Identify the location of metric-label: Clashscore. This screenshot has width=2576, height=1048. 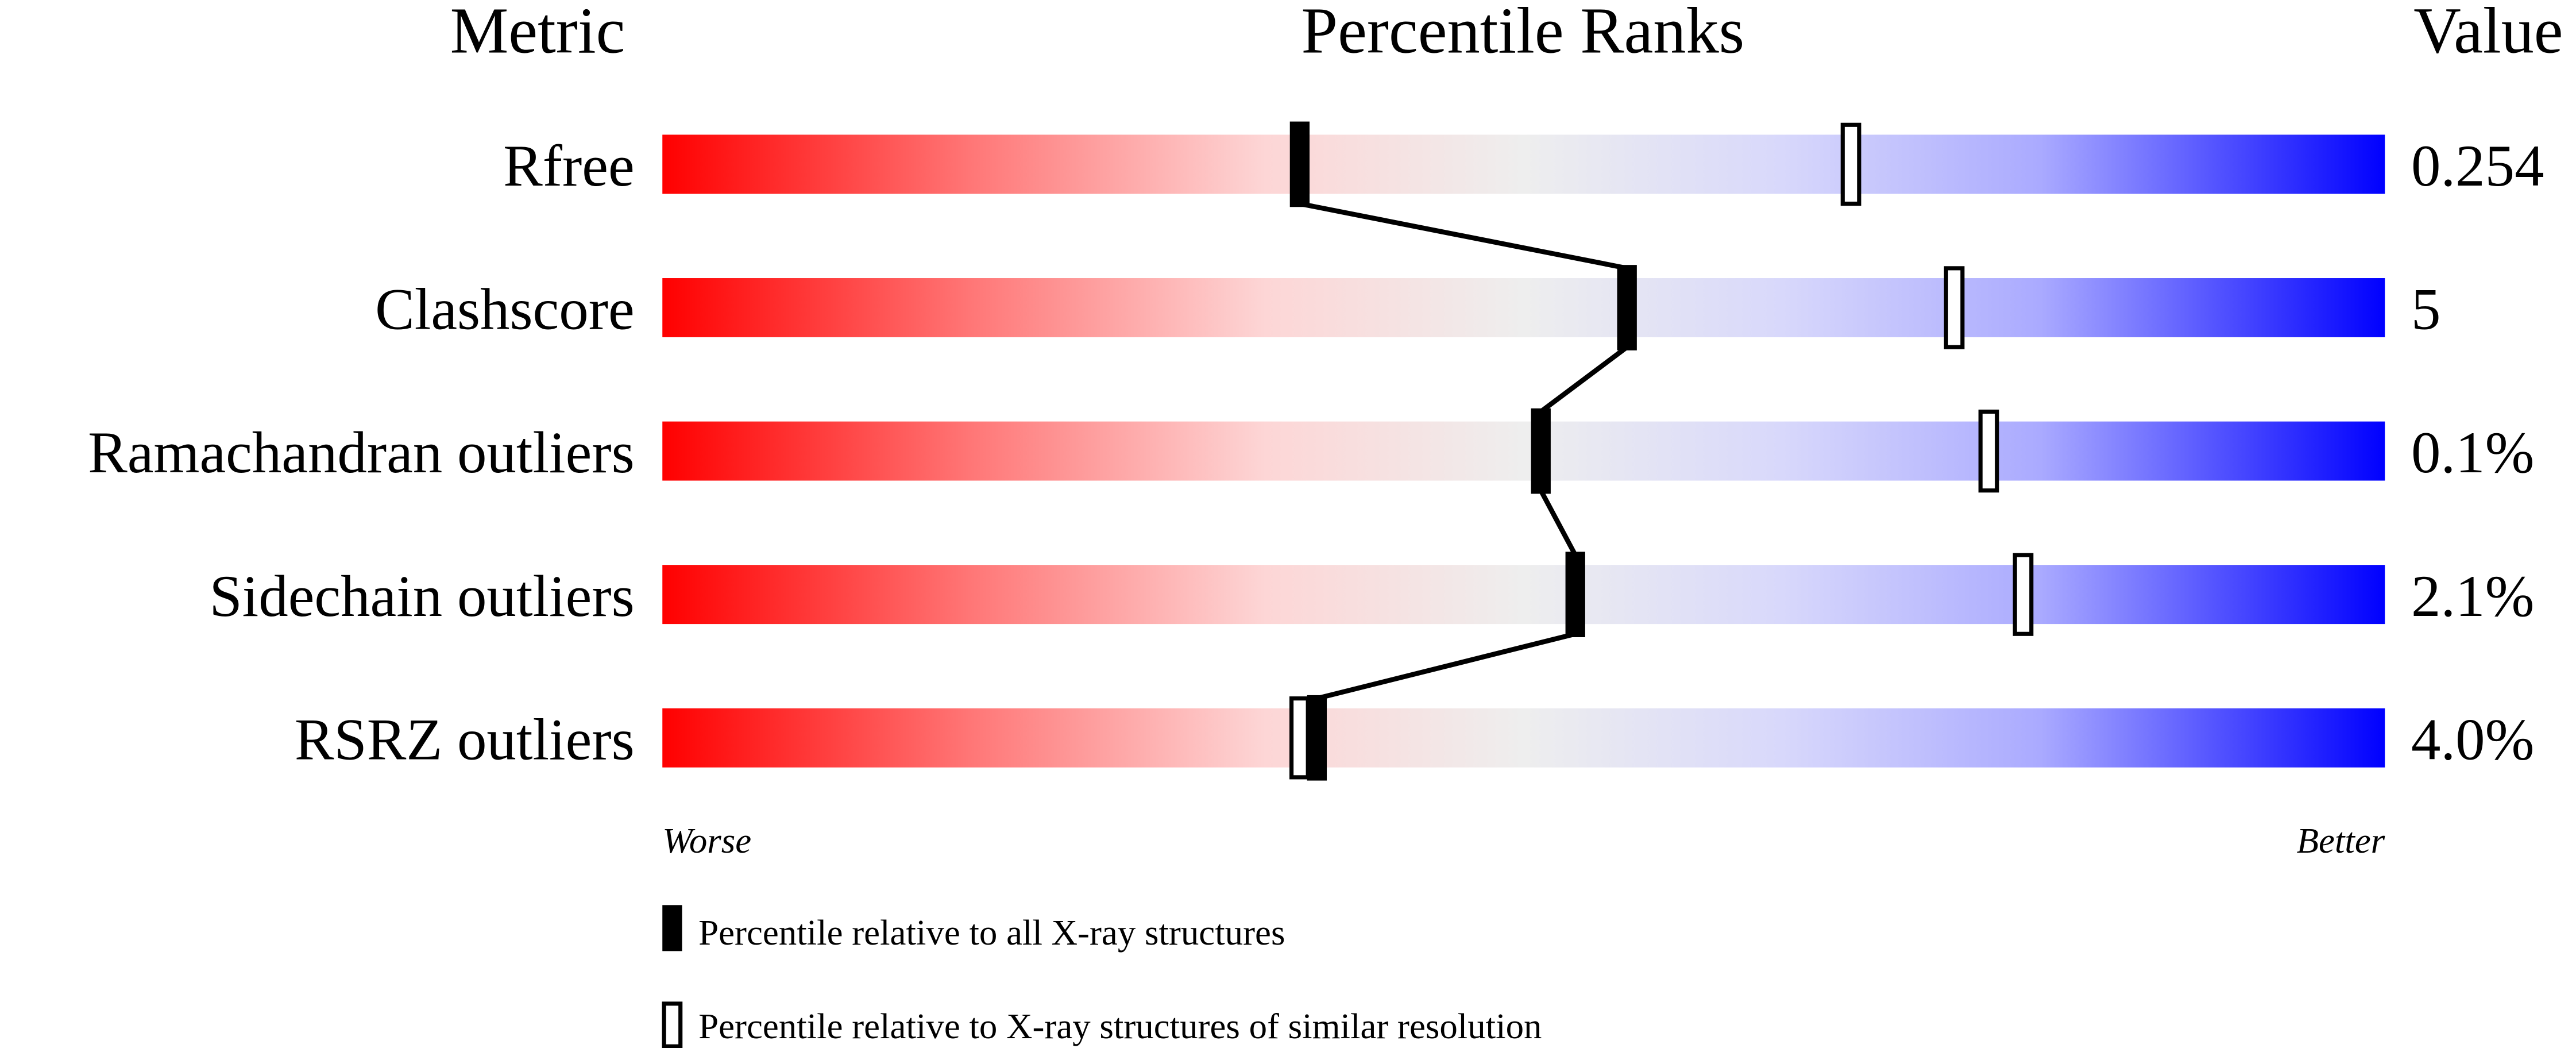
(505, 309).